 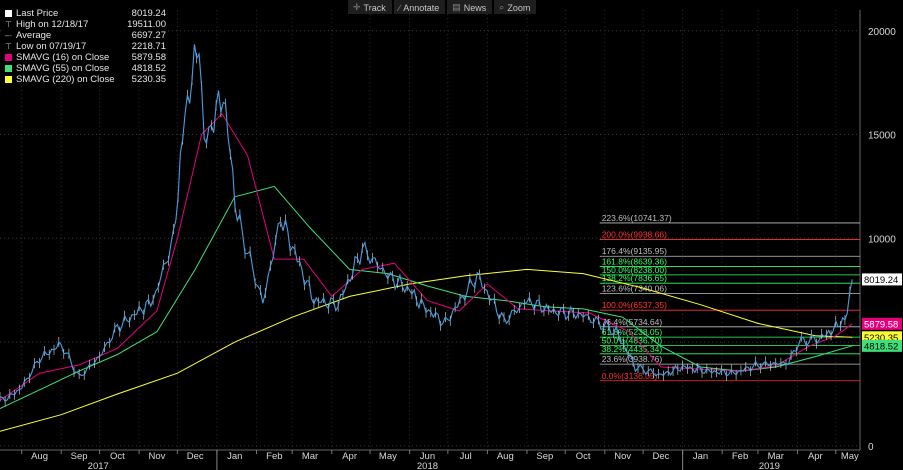 What do you see at coordinates (634, 235) in the screenshot?
I see `fib-level-label: 200.0%(9938.66)` at bounding box center [634, 235].